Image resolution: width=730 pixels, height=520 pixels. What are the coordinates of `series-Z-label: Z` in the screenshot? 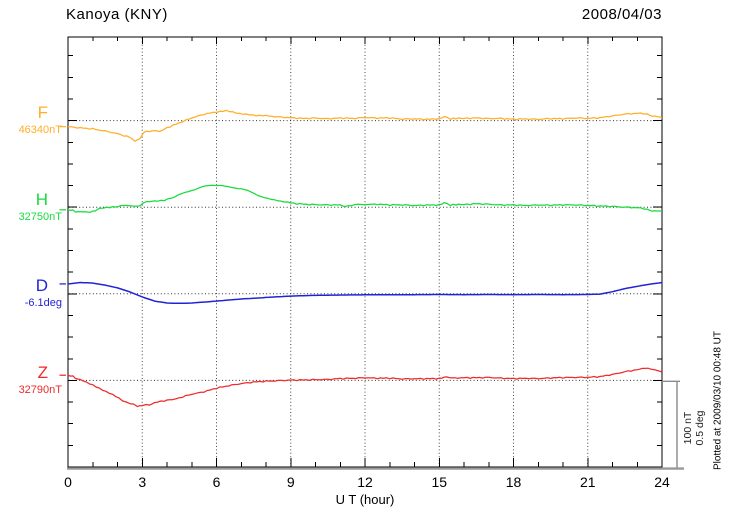 It's located at (42, 372).